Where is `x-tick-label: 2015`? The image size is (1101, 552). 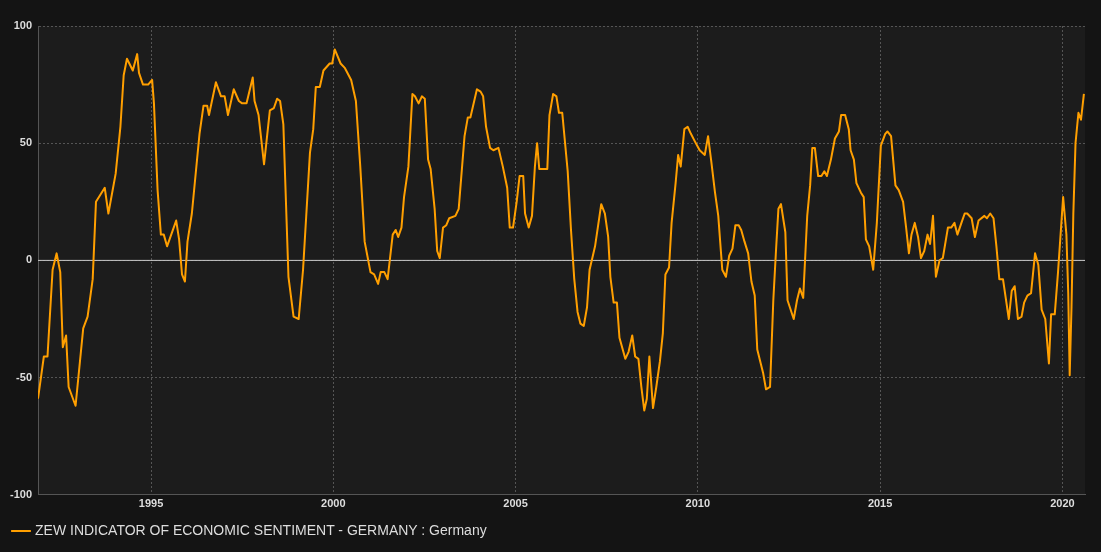
x-tick-label: 2015 is located at coordinates (880, 503).